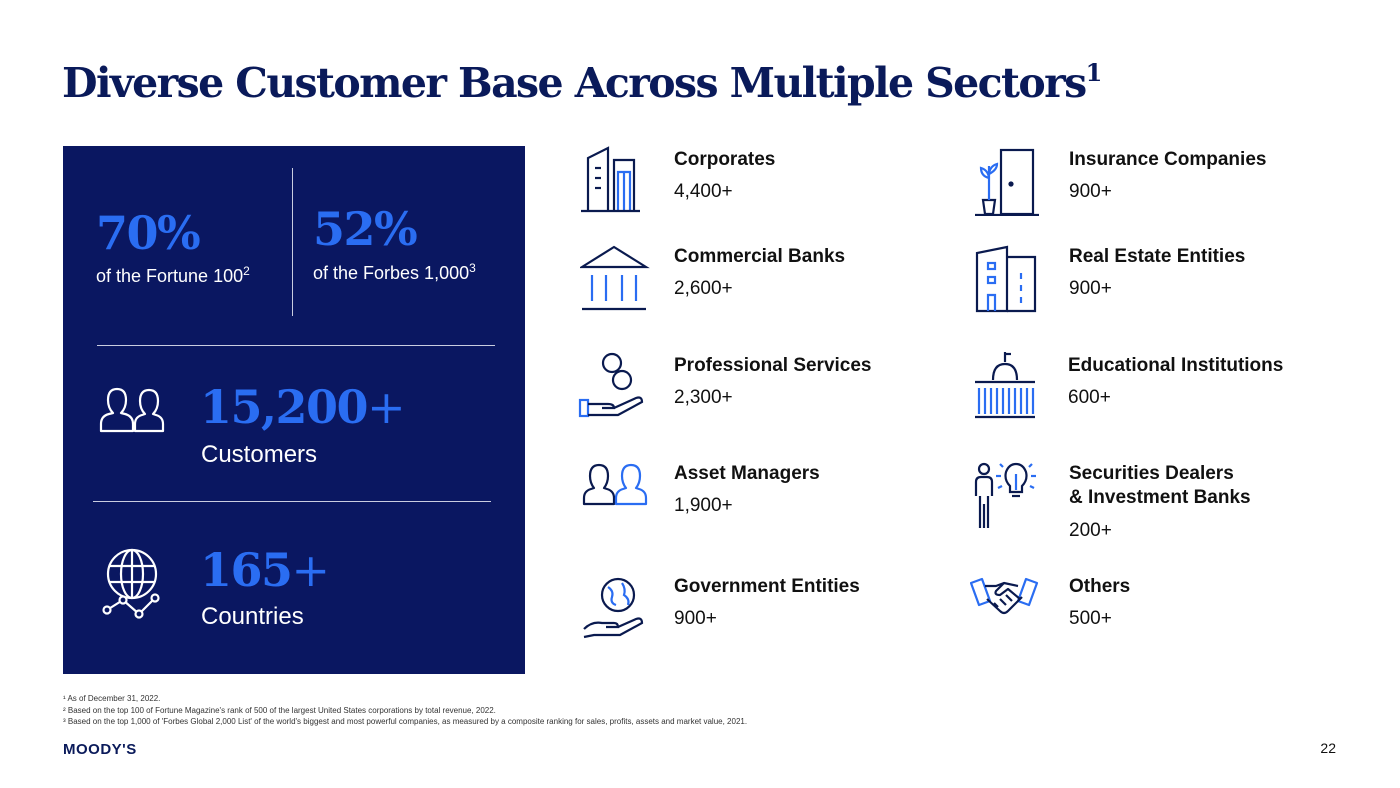 This screenshot has width=1400, height=788. What do you see at coordinates (615, 278) in the screenshot?
I see `bank-icon` at bounding box center [615, 278].